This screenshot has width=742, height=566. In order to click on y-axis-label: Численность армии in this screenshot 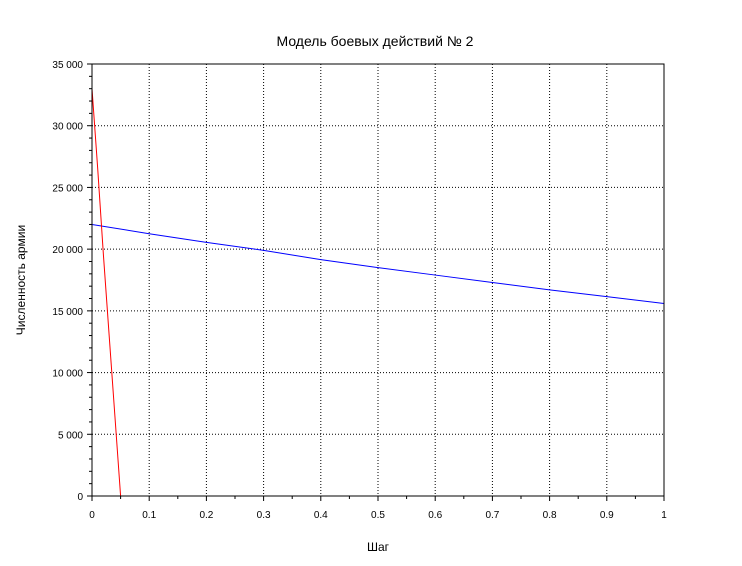, I will do `click(21, 280)`.